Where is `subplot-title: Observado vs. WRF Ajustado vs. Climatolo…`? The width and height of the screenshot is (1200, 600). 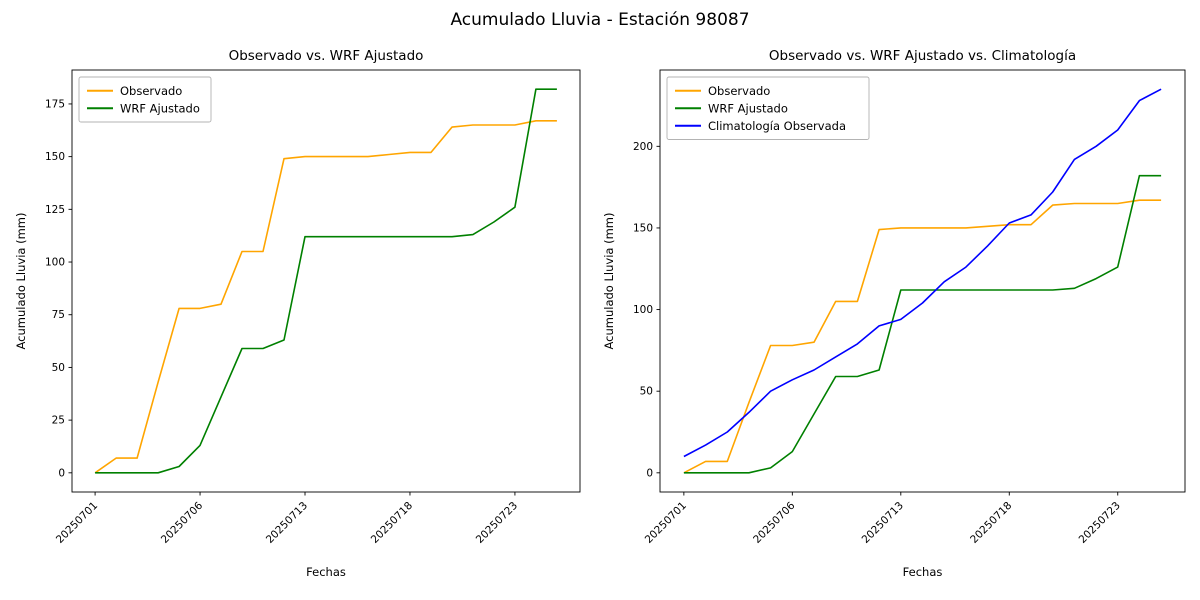
subplot-title: Observado vs. WRF Ajustado vs. Climatolo… is located at coordinates (922, 56).